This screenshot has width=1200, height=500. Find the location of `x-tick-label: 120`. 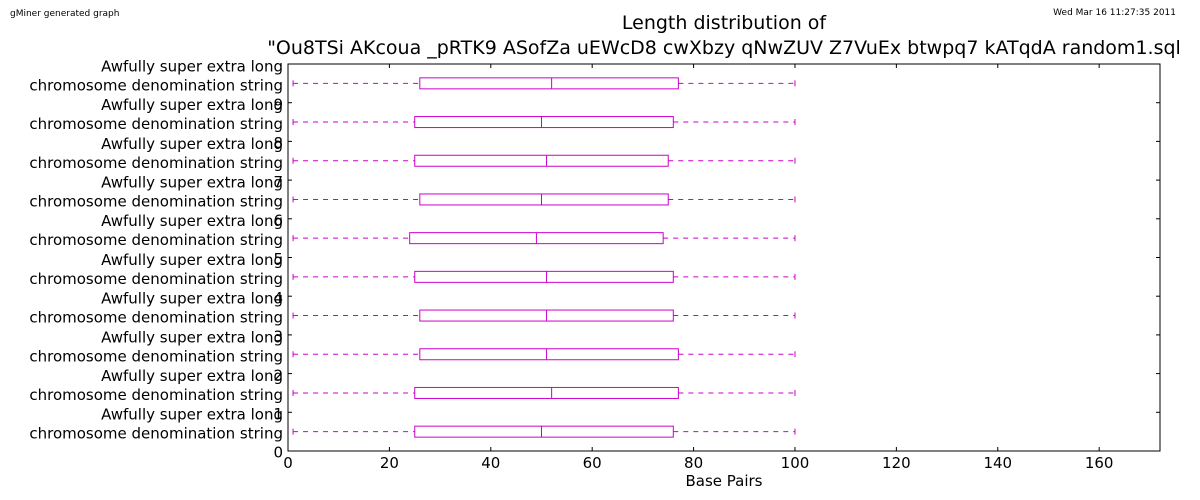

x-tick-label: 120 is located at coordinates (896, 463).